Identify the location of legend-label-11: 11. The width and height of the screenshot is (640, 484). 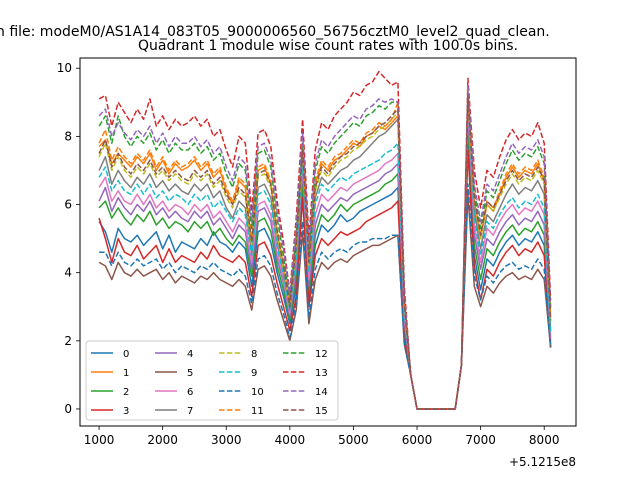
(257, 411).